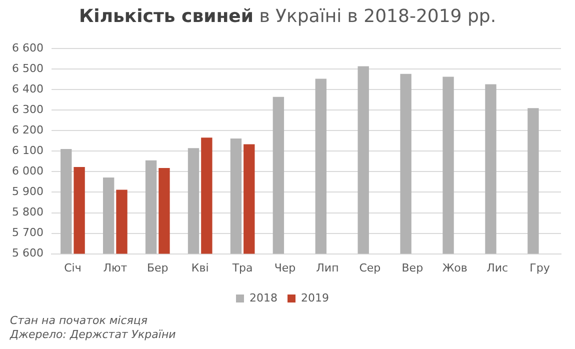  Describe the element at coordinates (264, 297) in the screenshot. I see `legend-label: 2018` at that location.